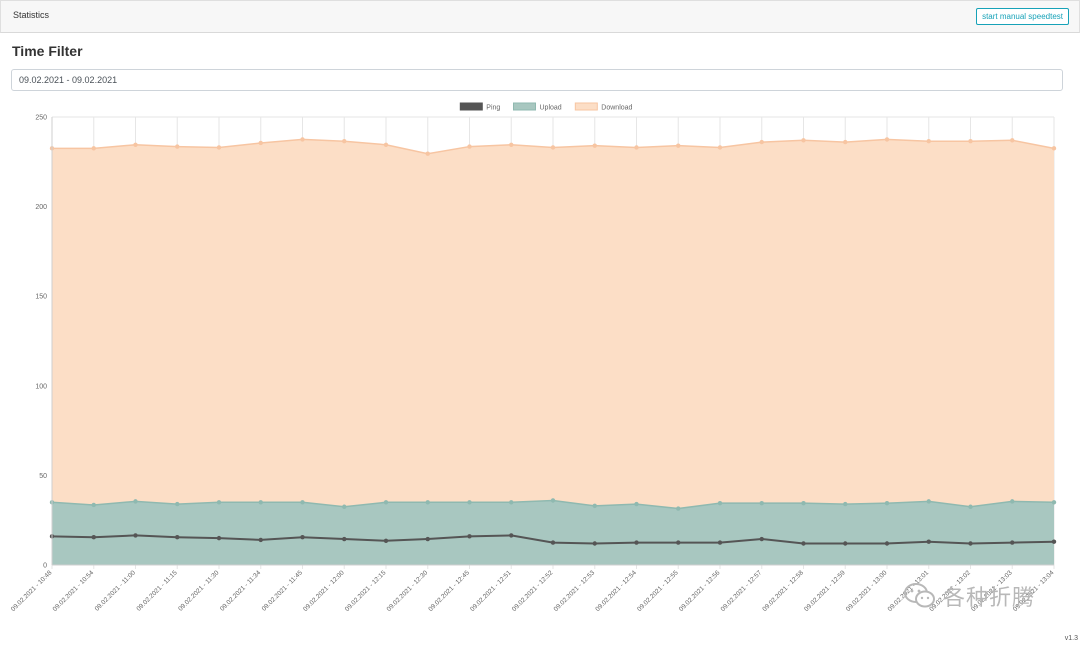 This screenshot has width=1080, height=645. I want to click on x-tick-label: 09.02.2021 - 11:45, so click(282, 590).